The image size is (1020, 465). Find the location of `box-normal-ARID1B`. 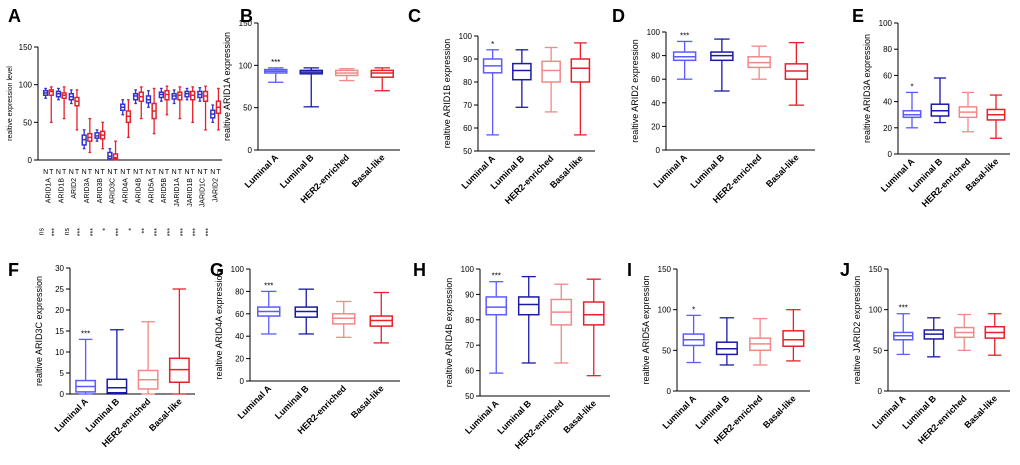

box-normal-ARID1B is located at coordinates (58, 94).